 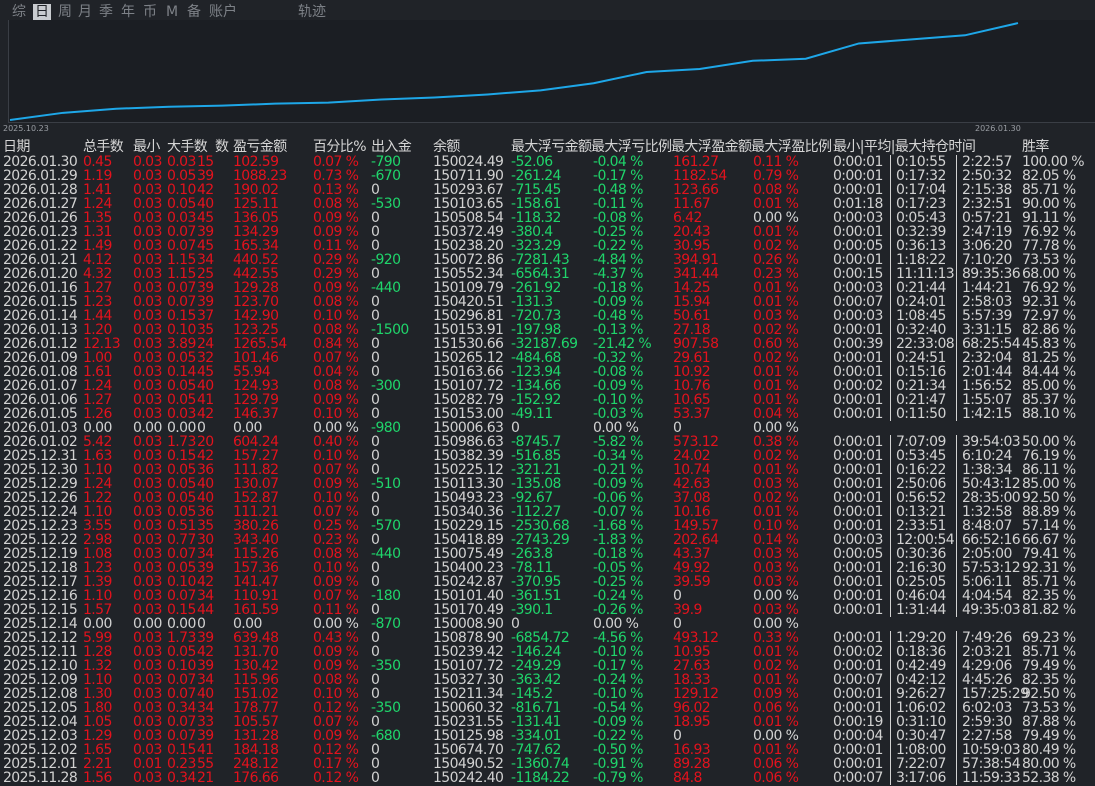 What do you see at coordinates (468, 722) in the screenshot?
I see `cell: 150231.55` at bounding box center [468, 722].